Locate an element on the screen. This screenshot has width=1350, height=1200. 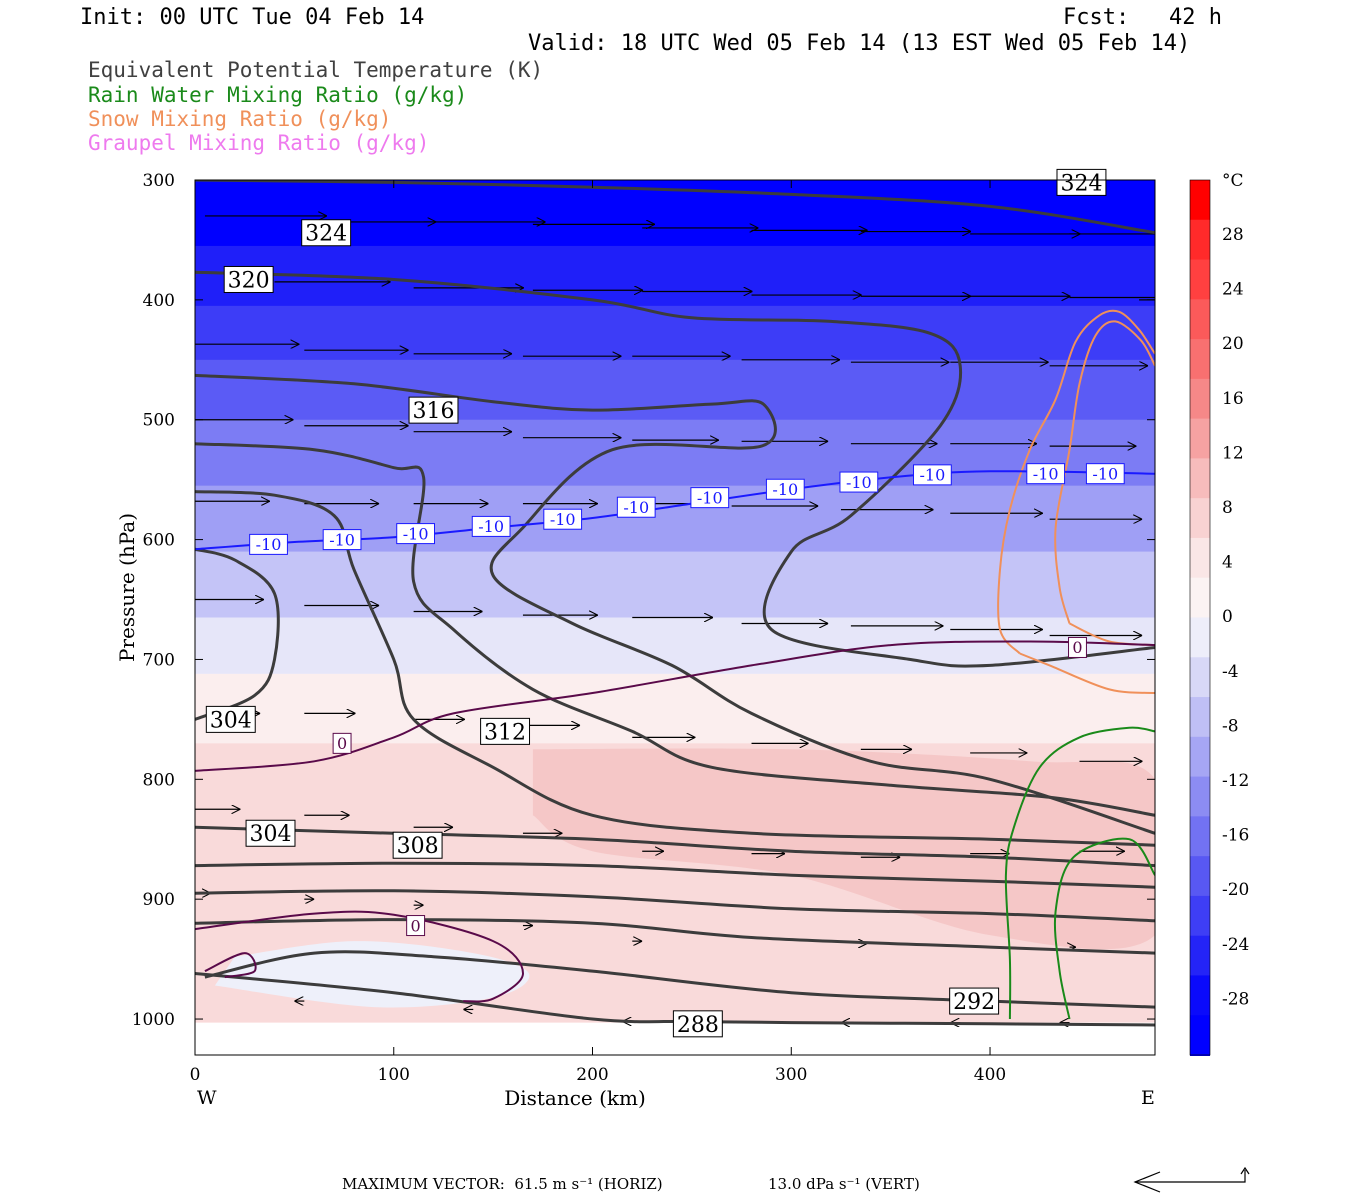
colorbar-tick-label: -8 is located at coordinates (1230, 726).